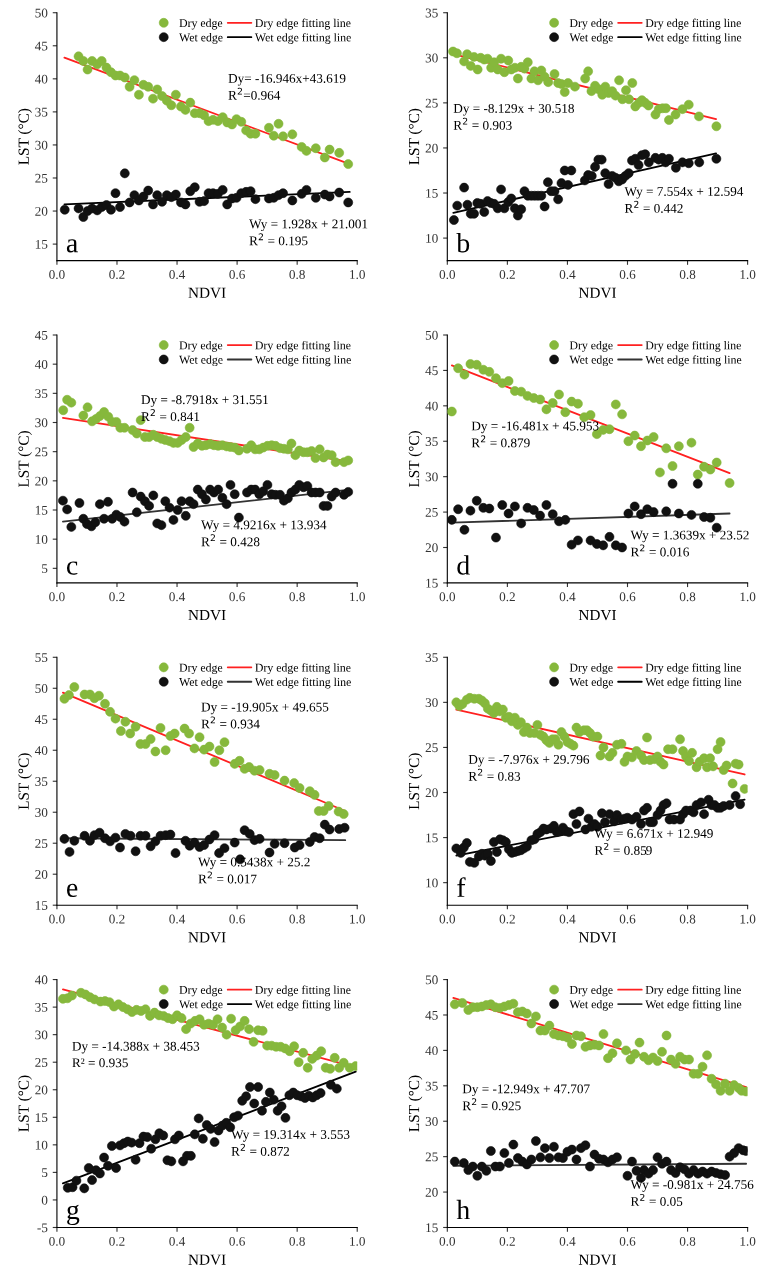  I want to click on y-tick-label: 20, so click(41, 211).